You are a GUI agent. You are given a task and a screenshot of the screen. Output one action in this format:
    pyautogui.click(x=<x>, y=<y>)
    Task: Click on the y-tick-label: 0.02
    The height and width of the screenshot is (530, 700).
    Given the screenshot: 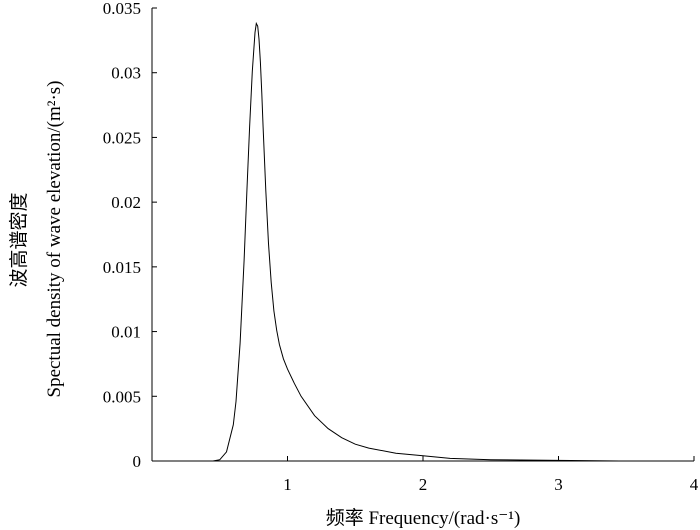 What is the action you would take?
    pyautogui.click(x=126, y=202)
    